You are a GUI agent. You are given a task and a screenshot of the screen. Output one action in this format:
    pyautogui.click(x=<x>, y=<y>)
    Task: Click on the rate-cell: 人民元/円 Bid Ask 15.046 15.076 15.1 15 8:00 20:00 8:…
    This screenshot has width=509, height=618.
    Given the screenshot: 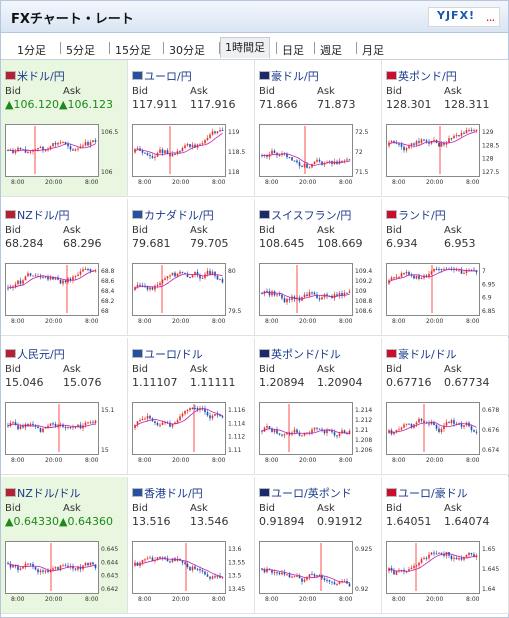 What is the action you would take?
    pyautogui.click(x=64, y=406)
    